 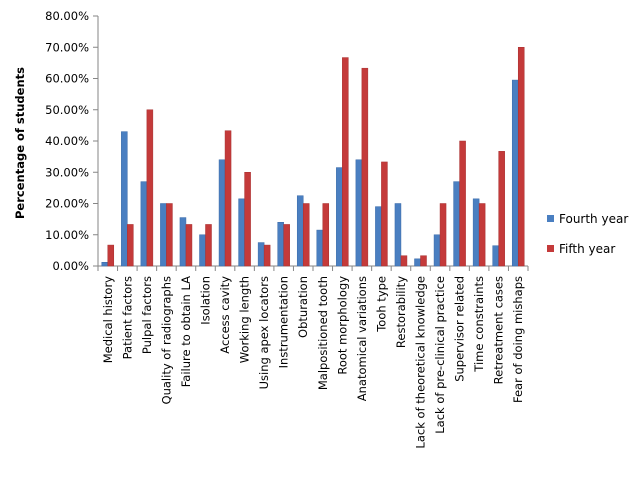 I want to click on y-tick-label: 10.00%, so click(x=67, y=235).